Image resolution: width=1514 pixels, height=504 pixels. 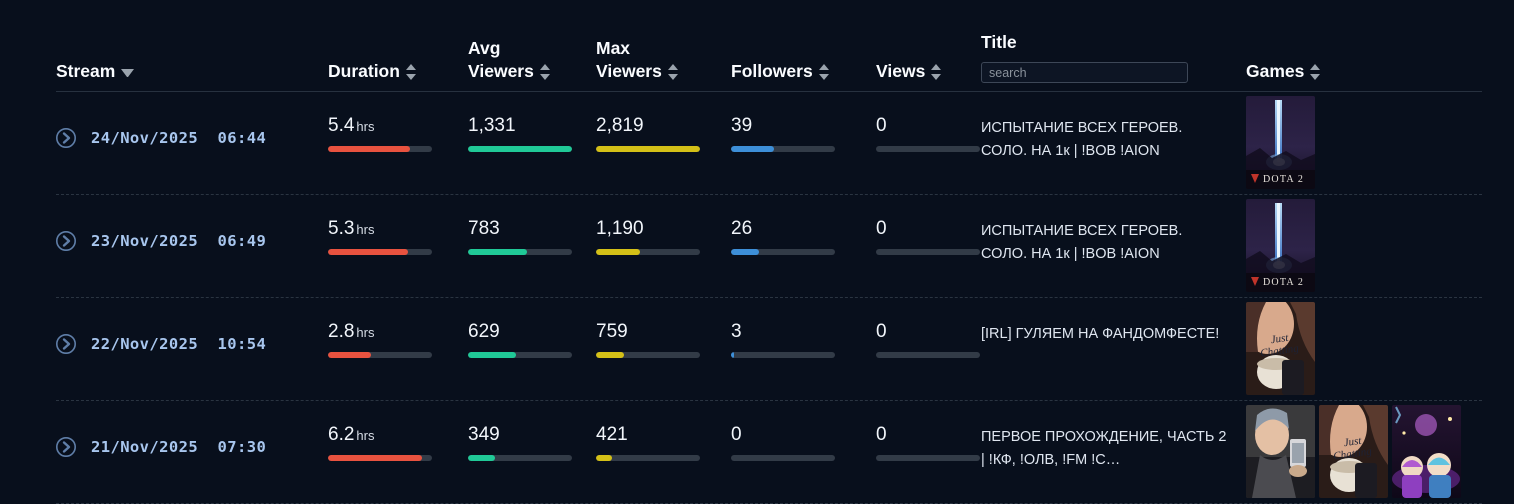 What do you see at coordinates (663, 134) in the screenshot?
I see `cell-max-viewers: 2,819` at bounding box center [663, 134].